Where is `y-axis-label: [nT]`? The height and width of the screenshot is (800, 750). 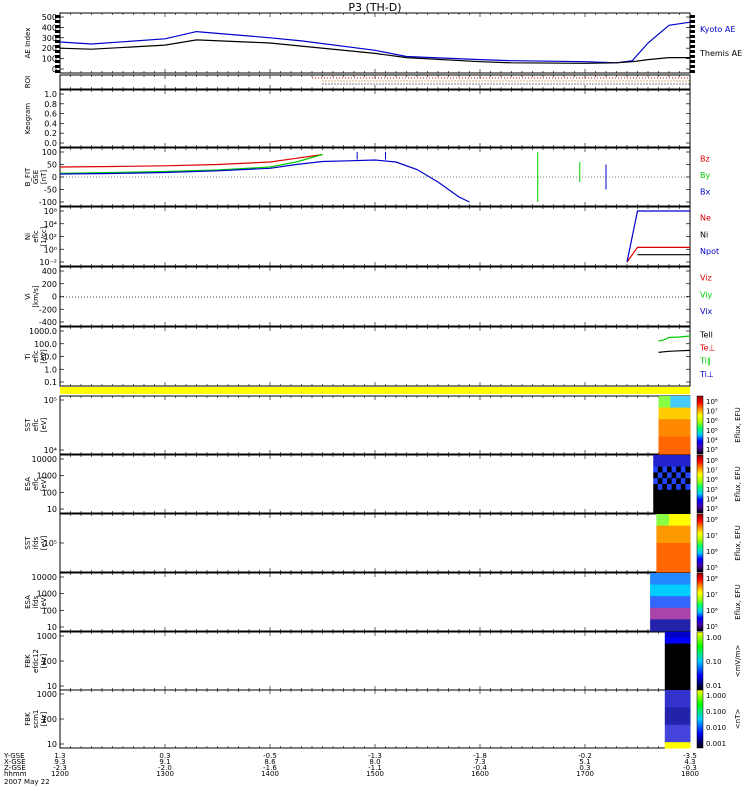 y-axis-label: [nT] is located at coordinates (44, 177).